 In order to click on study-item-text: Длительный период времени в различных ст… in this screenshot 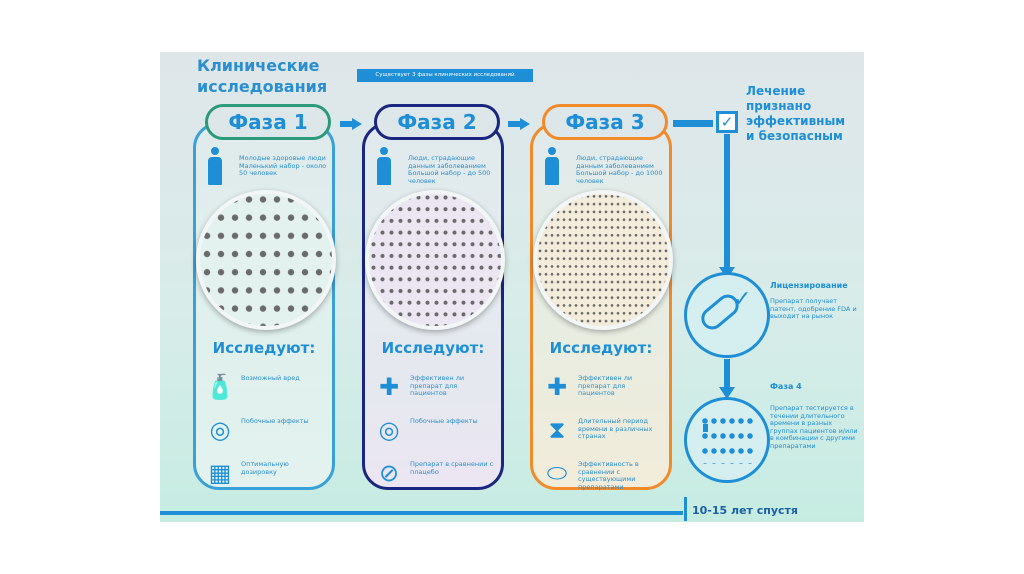, I will do `click(615, 428)`.